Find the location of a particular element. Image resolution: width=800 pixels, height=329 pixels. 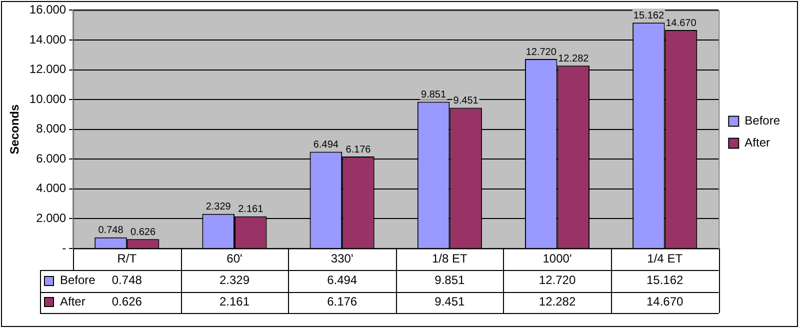

text: 6.176 is located at coordinates (358, 150).